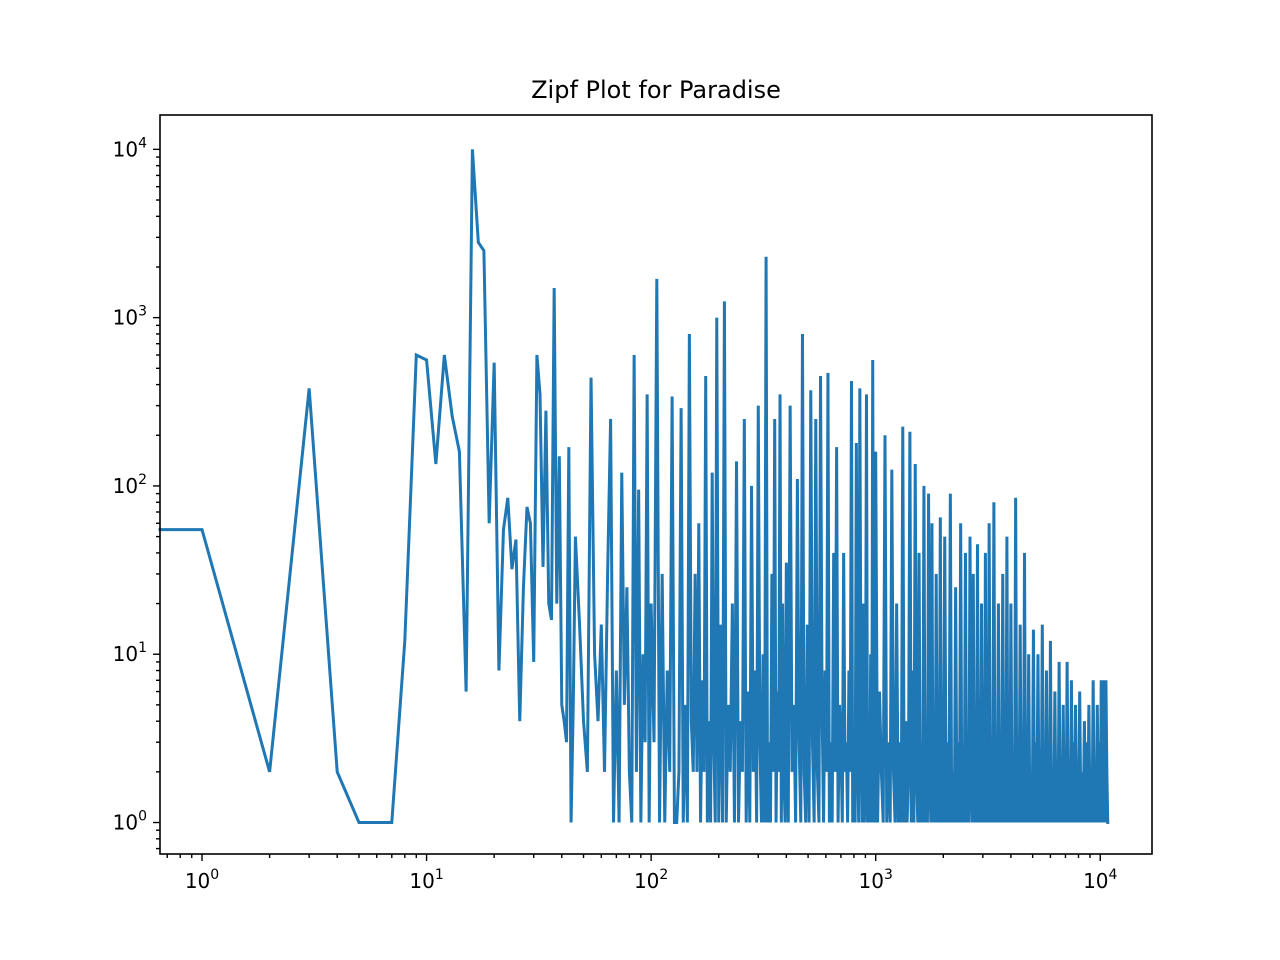 Image resolution: width=1280 pixels, height=960 pixels. What do you see at coordinates (130, 148) in the screenshot?
I see `y-tick-label: 10⁴` at bounding box center [130, 148].